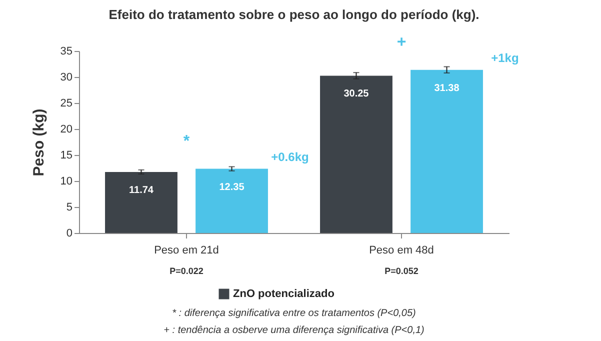 Image resolution: width=601 pixels, height=341 pixels. I want to click on data-label: 30.25, so click(357, 94).